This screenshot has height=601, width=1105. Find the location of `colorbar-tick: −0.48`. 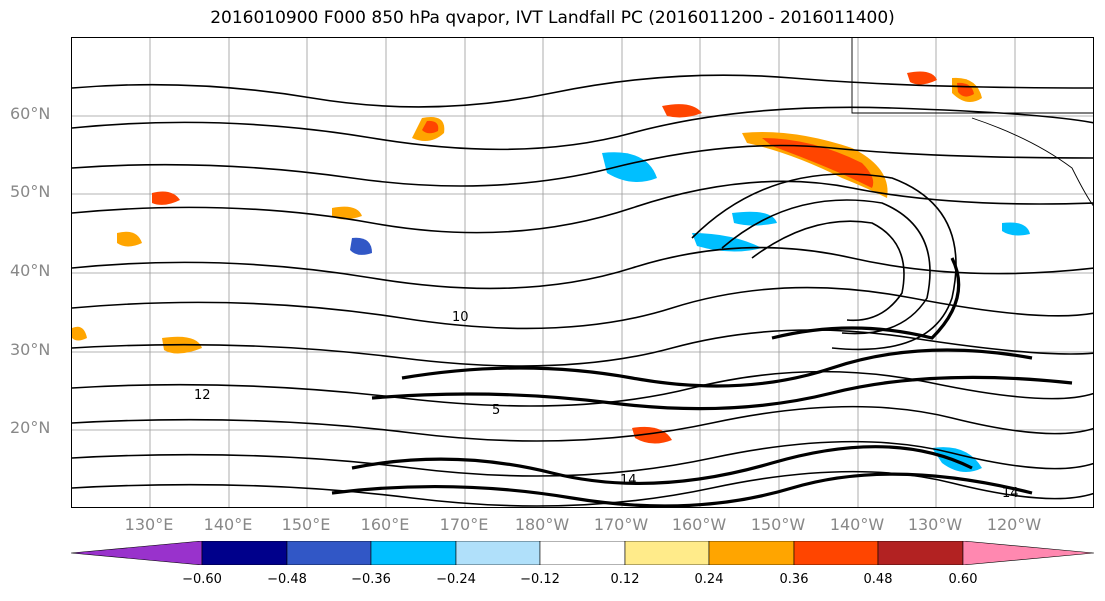

colorbar-tick: −0.48 is located at coordinates (287, 579).